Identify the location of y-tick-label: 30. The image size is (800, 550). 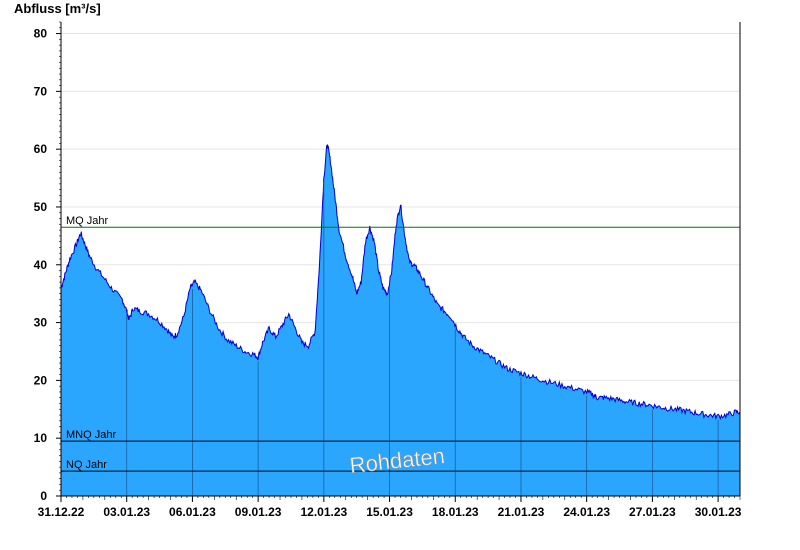
(41, 323).